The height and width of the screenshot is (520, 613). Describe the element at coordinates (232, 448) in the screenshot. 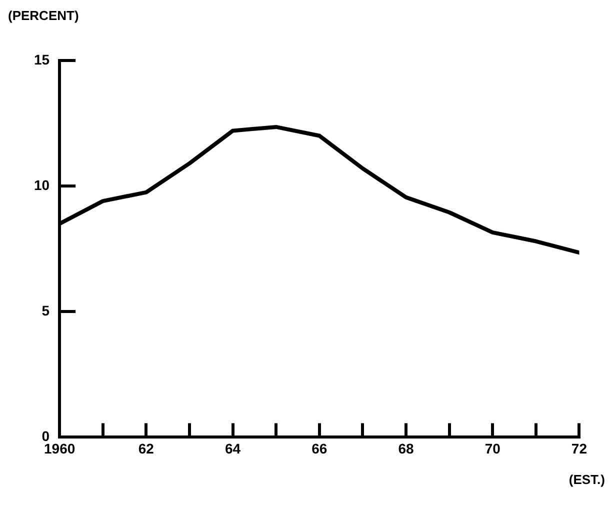

I see `x-tick-label: 64` at that location.